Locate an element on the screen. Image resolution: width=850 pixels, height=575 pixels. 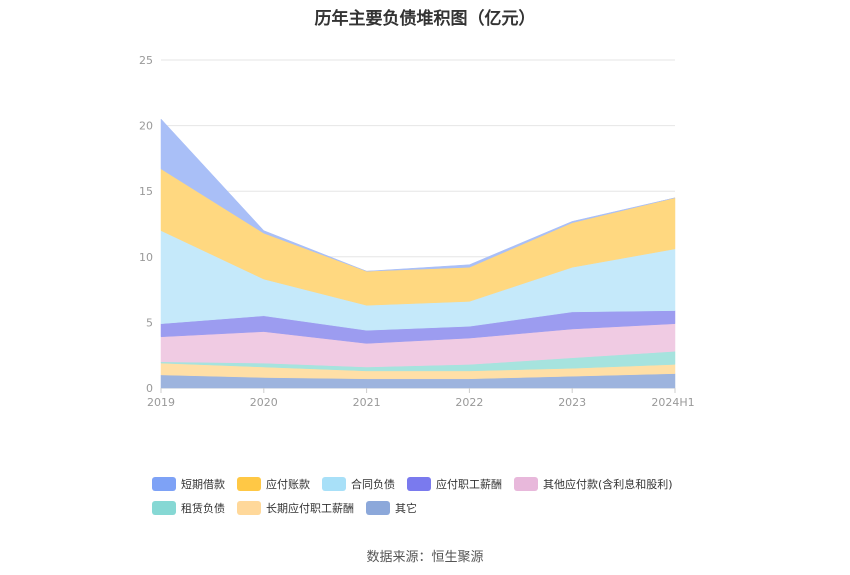
legend-label: 合同负债 is located at coordinates (373, 484).